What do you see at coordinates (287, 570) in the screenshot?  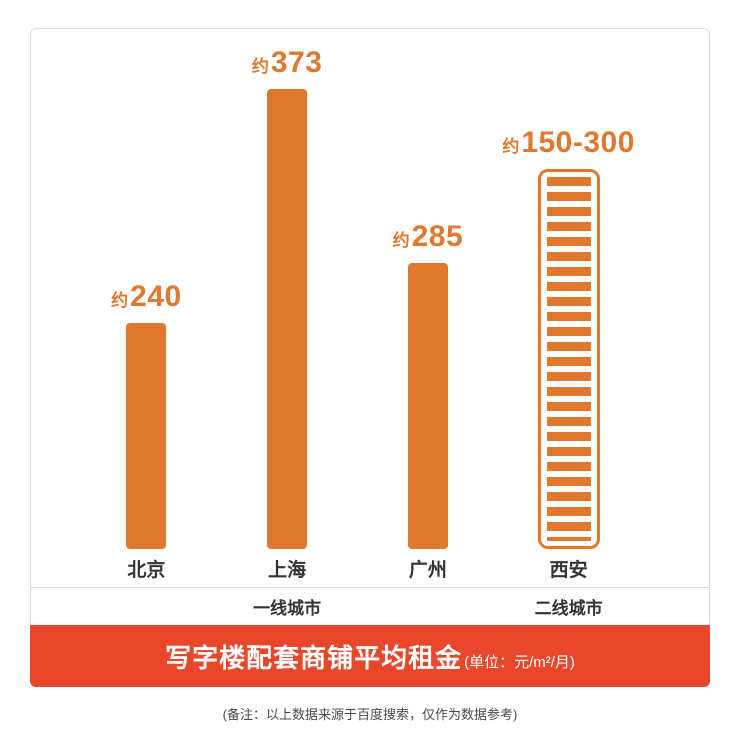 I see `city-label: 上海` at bounding box center [287, 570].